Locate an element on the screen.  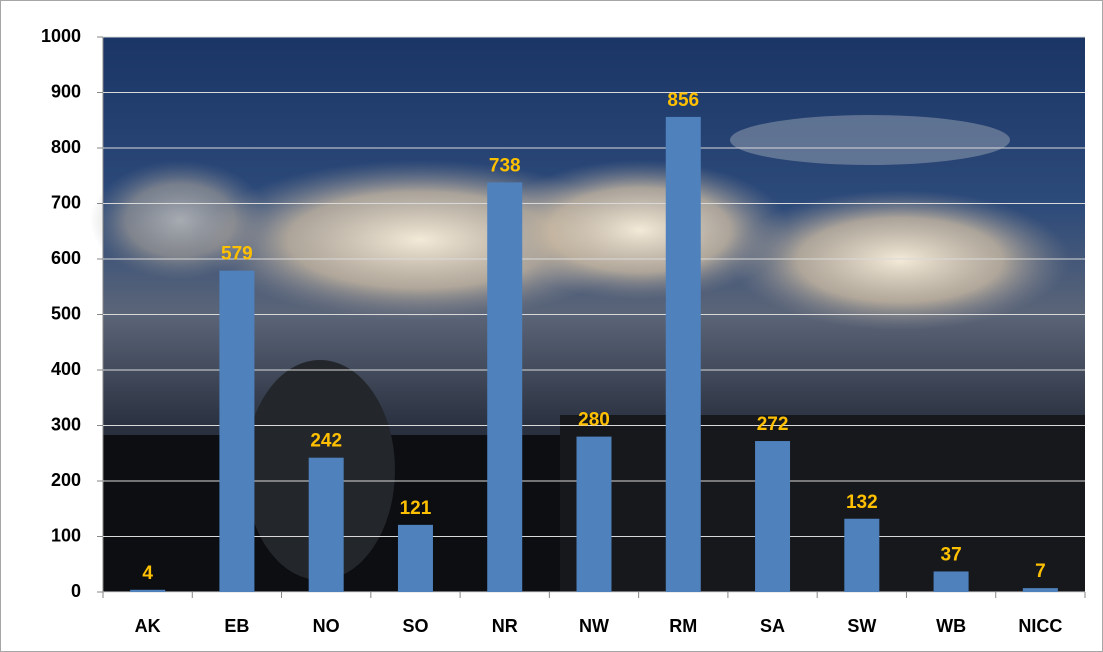
y-tick-label: 300 is located at coordinates (66, 424).